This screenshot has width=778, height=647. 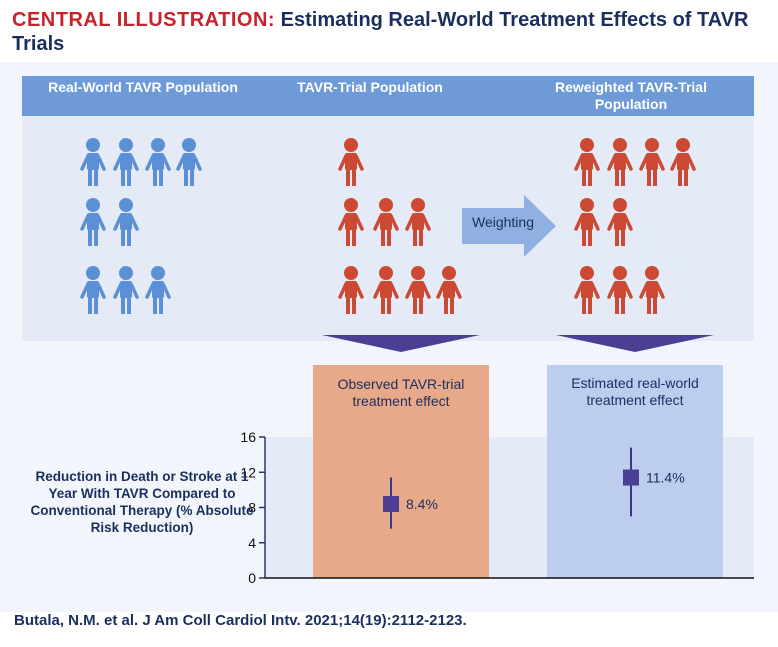 What do you see at coordinates (502, 222) in the screenshot?
I see `weighting-label: Weighting` at bounding box center [502, 222].